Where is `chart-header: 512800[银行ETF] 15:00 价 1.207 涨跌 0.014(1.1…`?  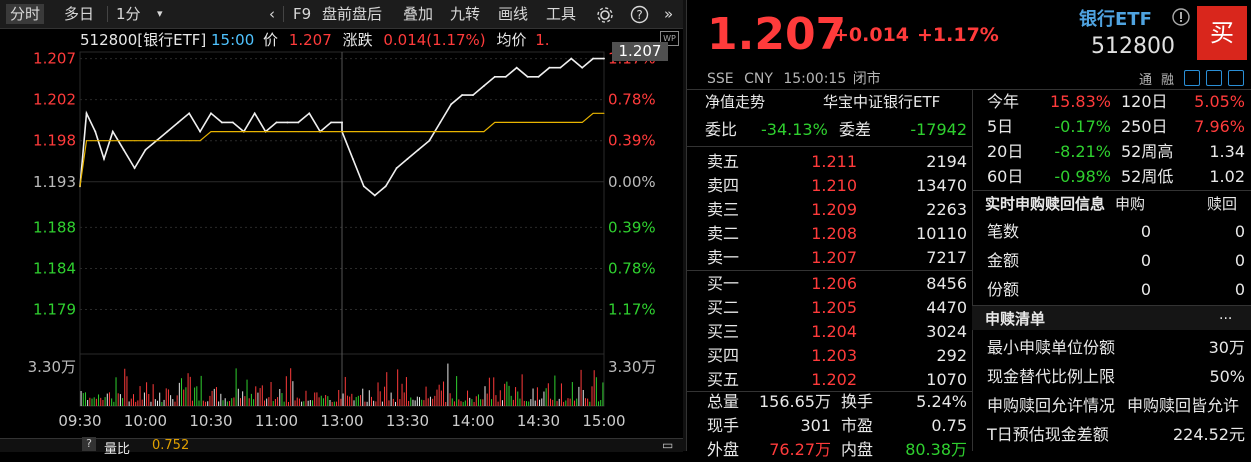
chart-header: 512800[银行ETF] 15:00 价 1.207 涨跌 0.014(1.1… is located at coordinates (315, 40).